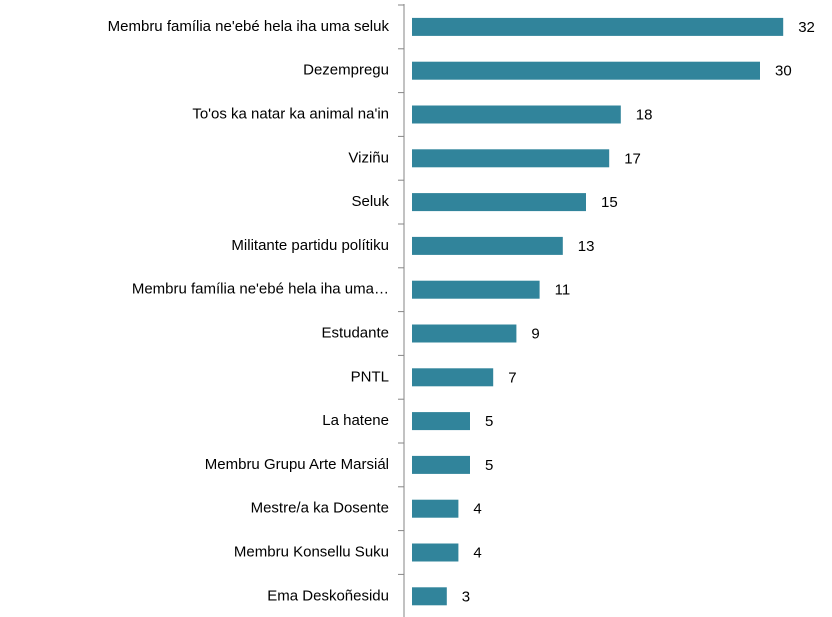  Describe the element at coordinates (311, 551) in the screenshot. I see `category-label: Membru Konsellu Suku` at that location.